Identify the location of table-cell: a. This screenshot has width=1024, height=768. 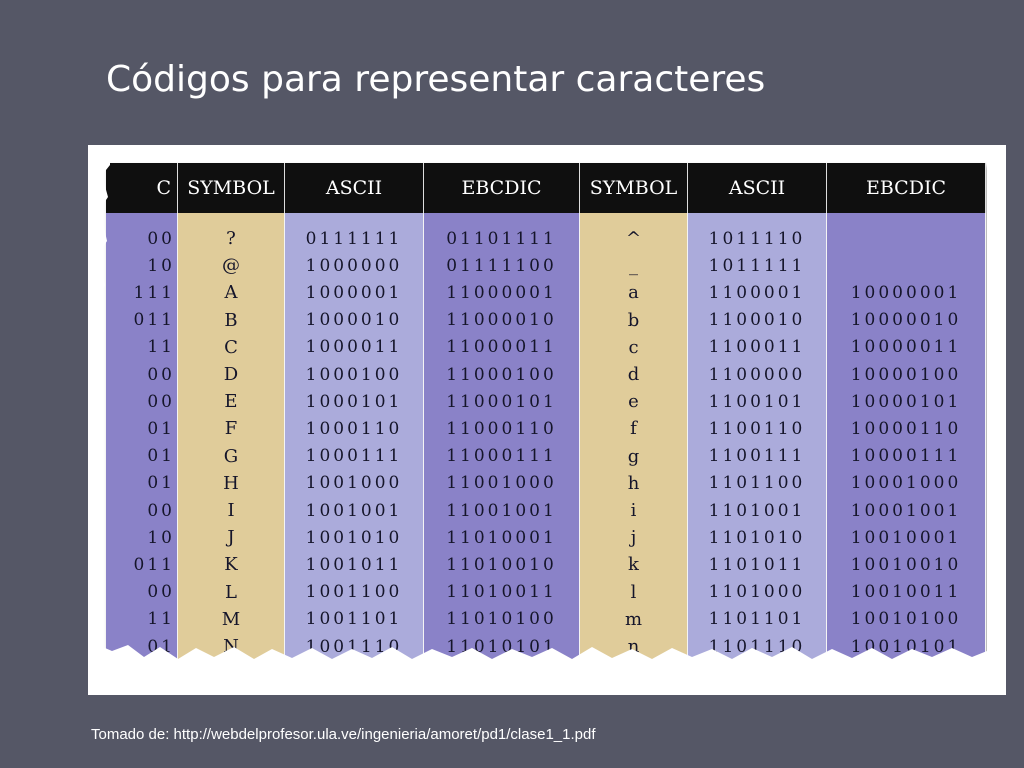
(633, 293).